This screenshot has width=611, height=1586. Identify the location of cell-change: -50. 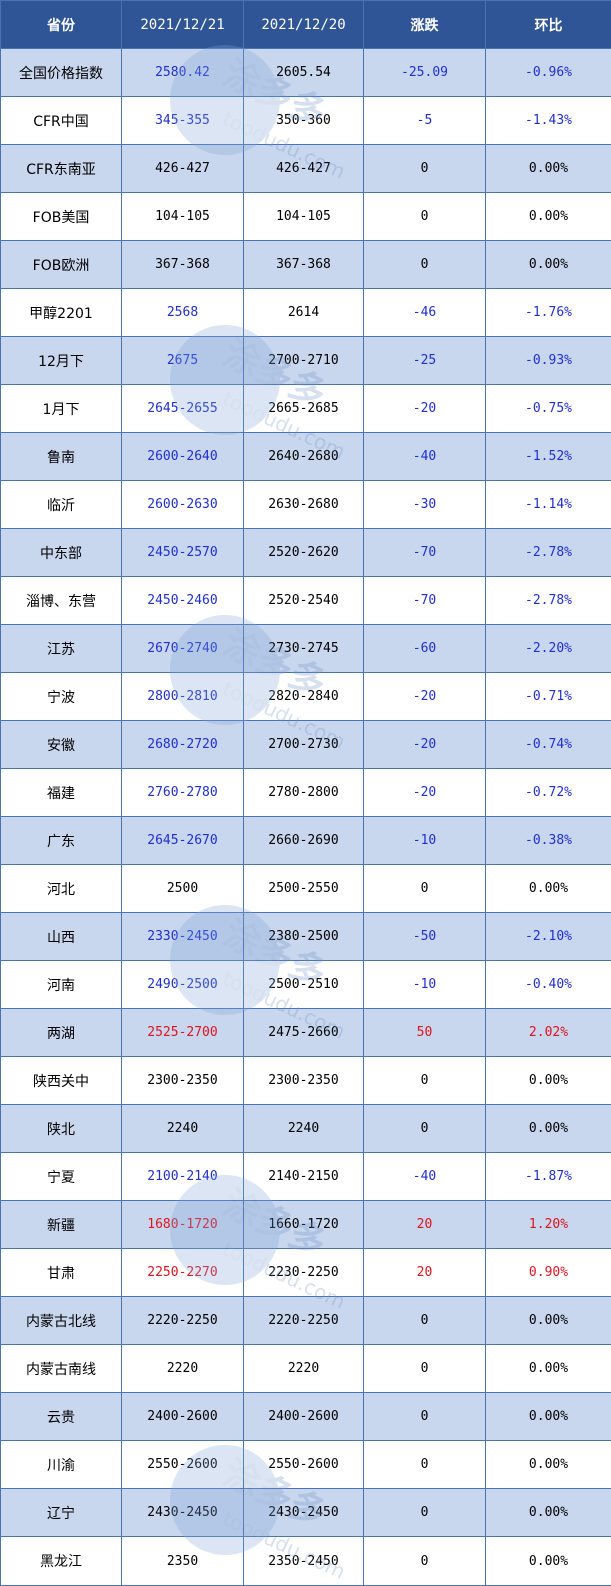
(425, 937).